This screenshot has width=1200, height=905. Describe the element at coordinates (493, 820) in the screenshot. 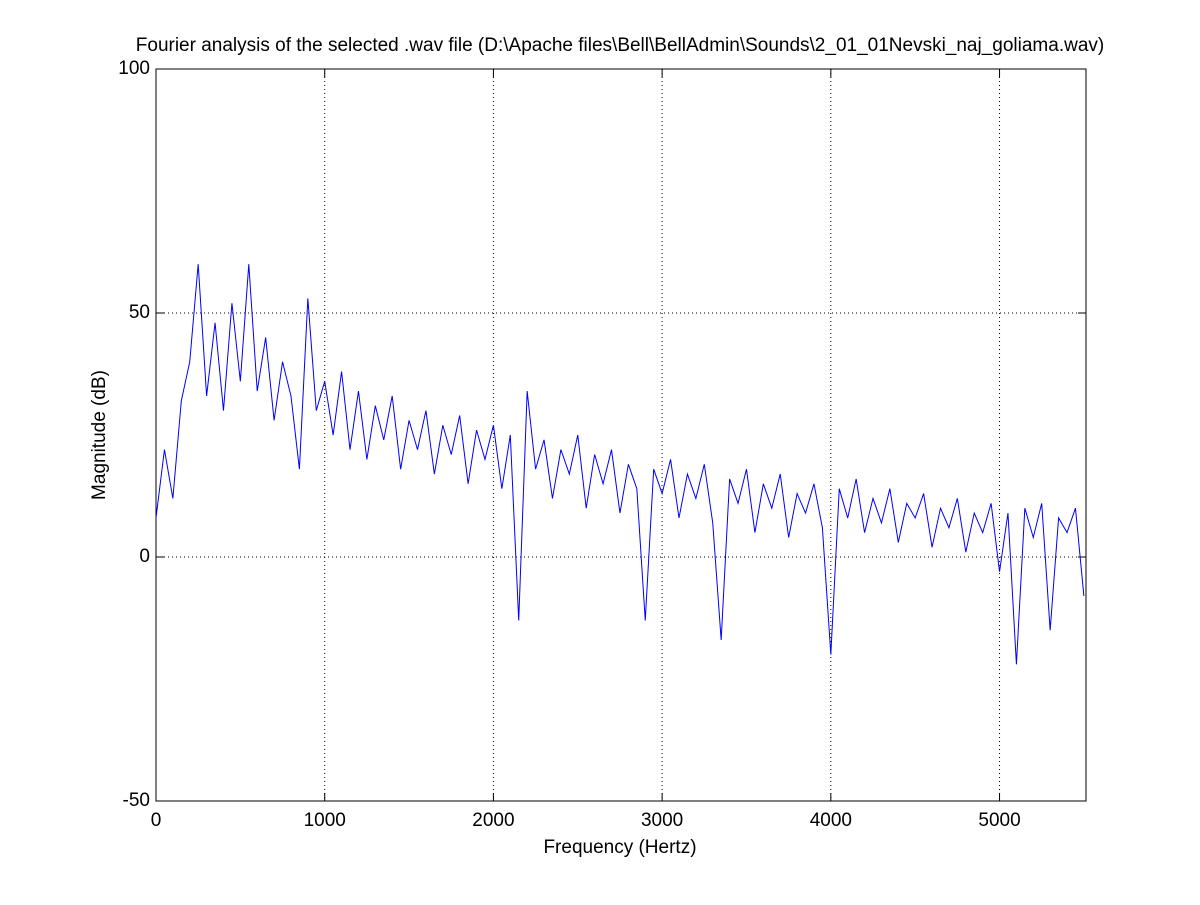

I see `x-tick-label: 2000` at that location.